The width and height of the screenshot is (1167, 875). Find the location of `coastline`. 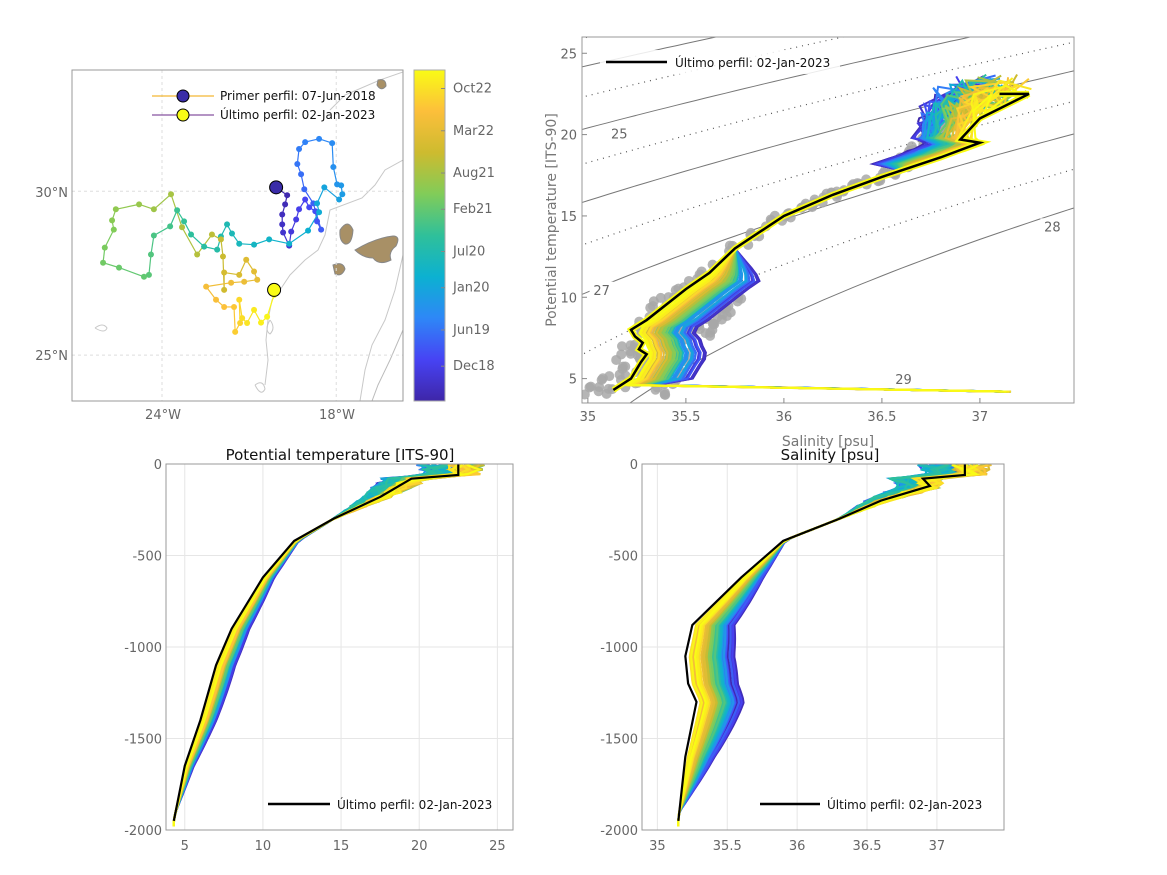

coastline is located at coordinates (248, 236).